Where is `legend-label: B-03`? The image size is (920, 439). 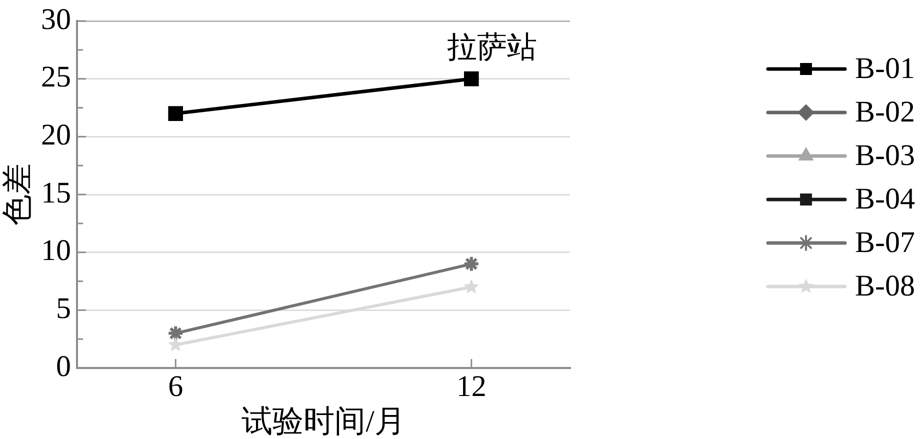 legend-label: B-03 is located at coordinates (885, 155).